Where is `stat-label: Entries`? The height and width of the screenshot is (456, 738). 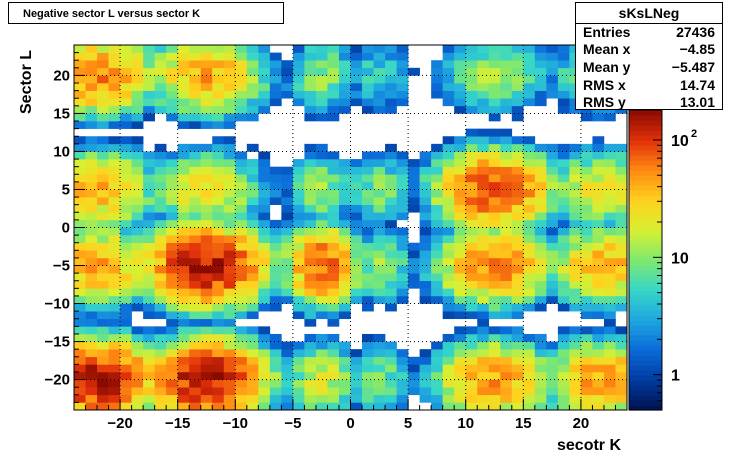
stat-label: Entries is located at coordinates (607, 32).